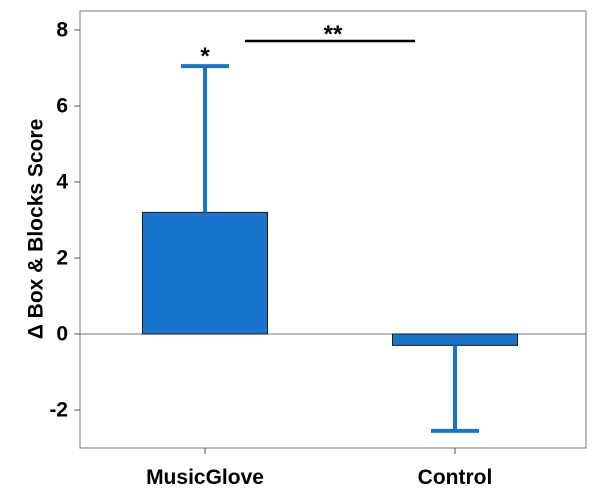 Image resolution: width=600 pixels, height=503 pixels. I want to click on significance-marker: *, so click(205, 56).